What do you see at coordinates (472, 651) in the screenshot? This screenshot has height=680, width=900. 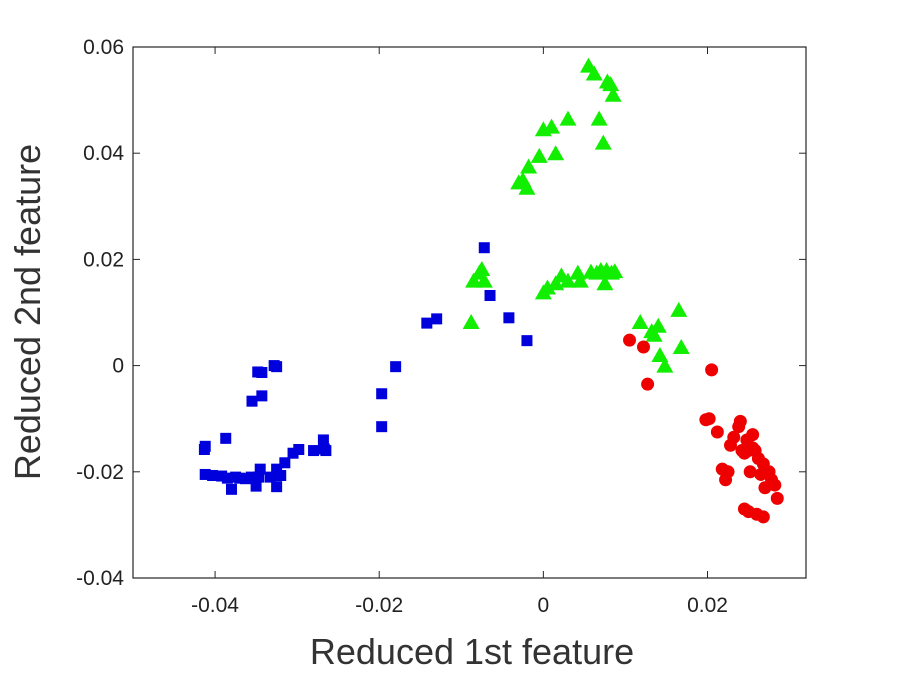 I see `x-axis-label: Reduced 1st feature` at bounding box center [472, 651].